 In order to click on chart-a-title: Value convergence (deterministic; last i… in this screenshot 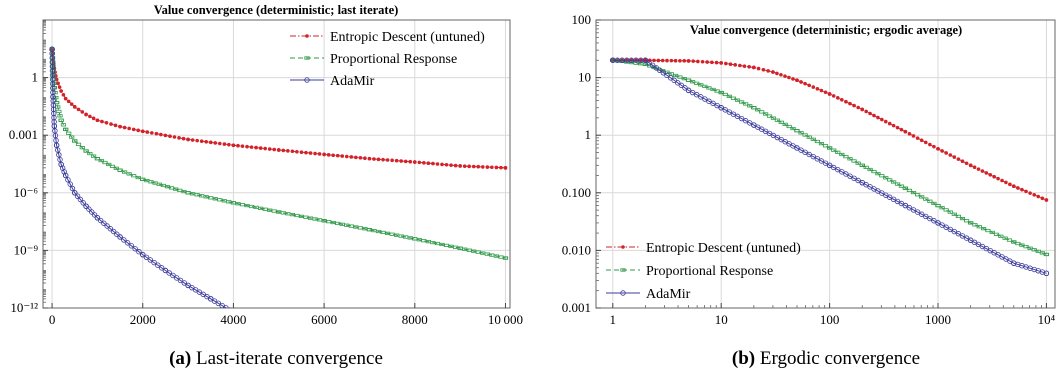, I will do `click(276, 10)`.